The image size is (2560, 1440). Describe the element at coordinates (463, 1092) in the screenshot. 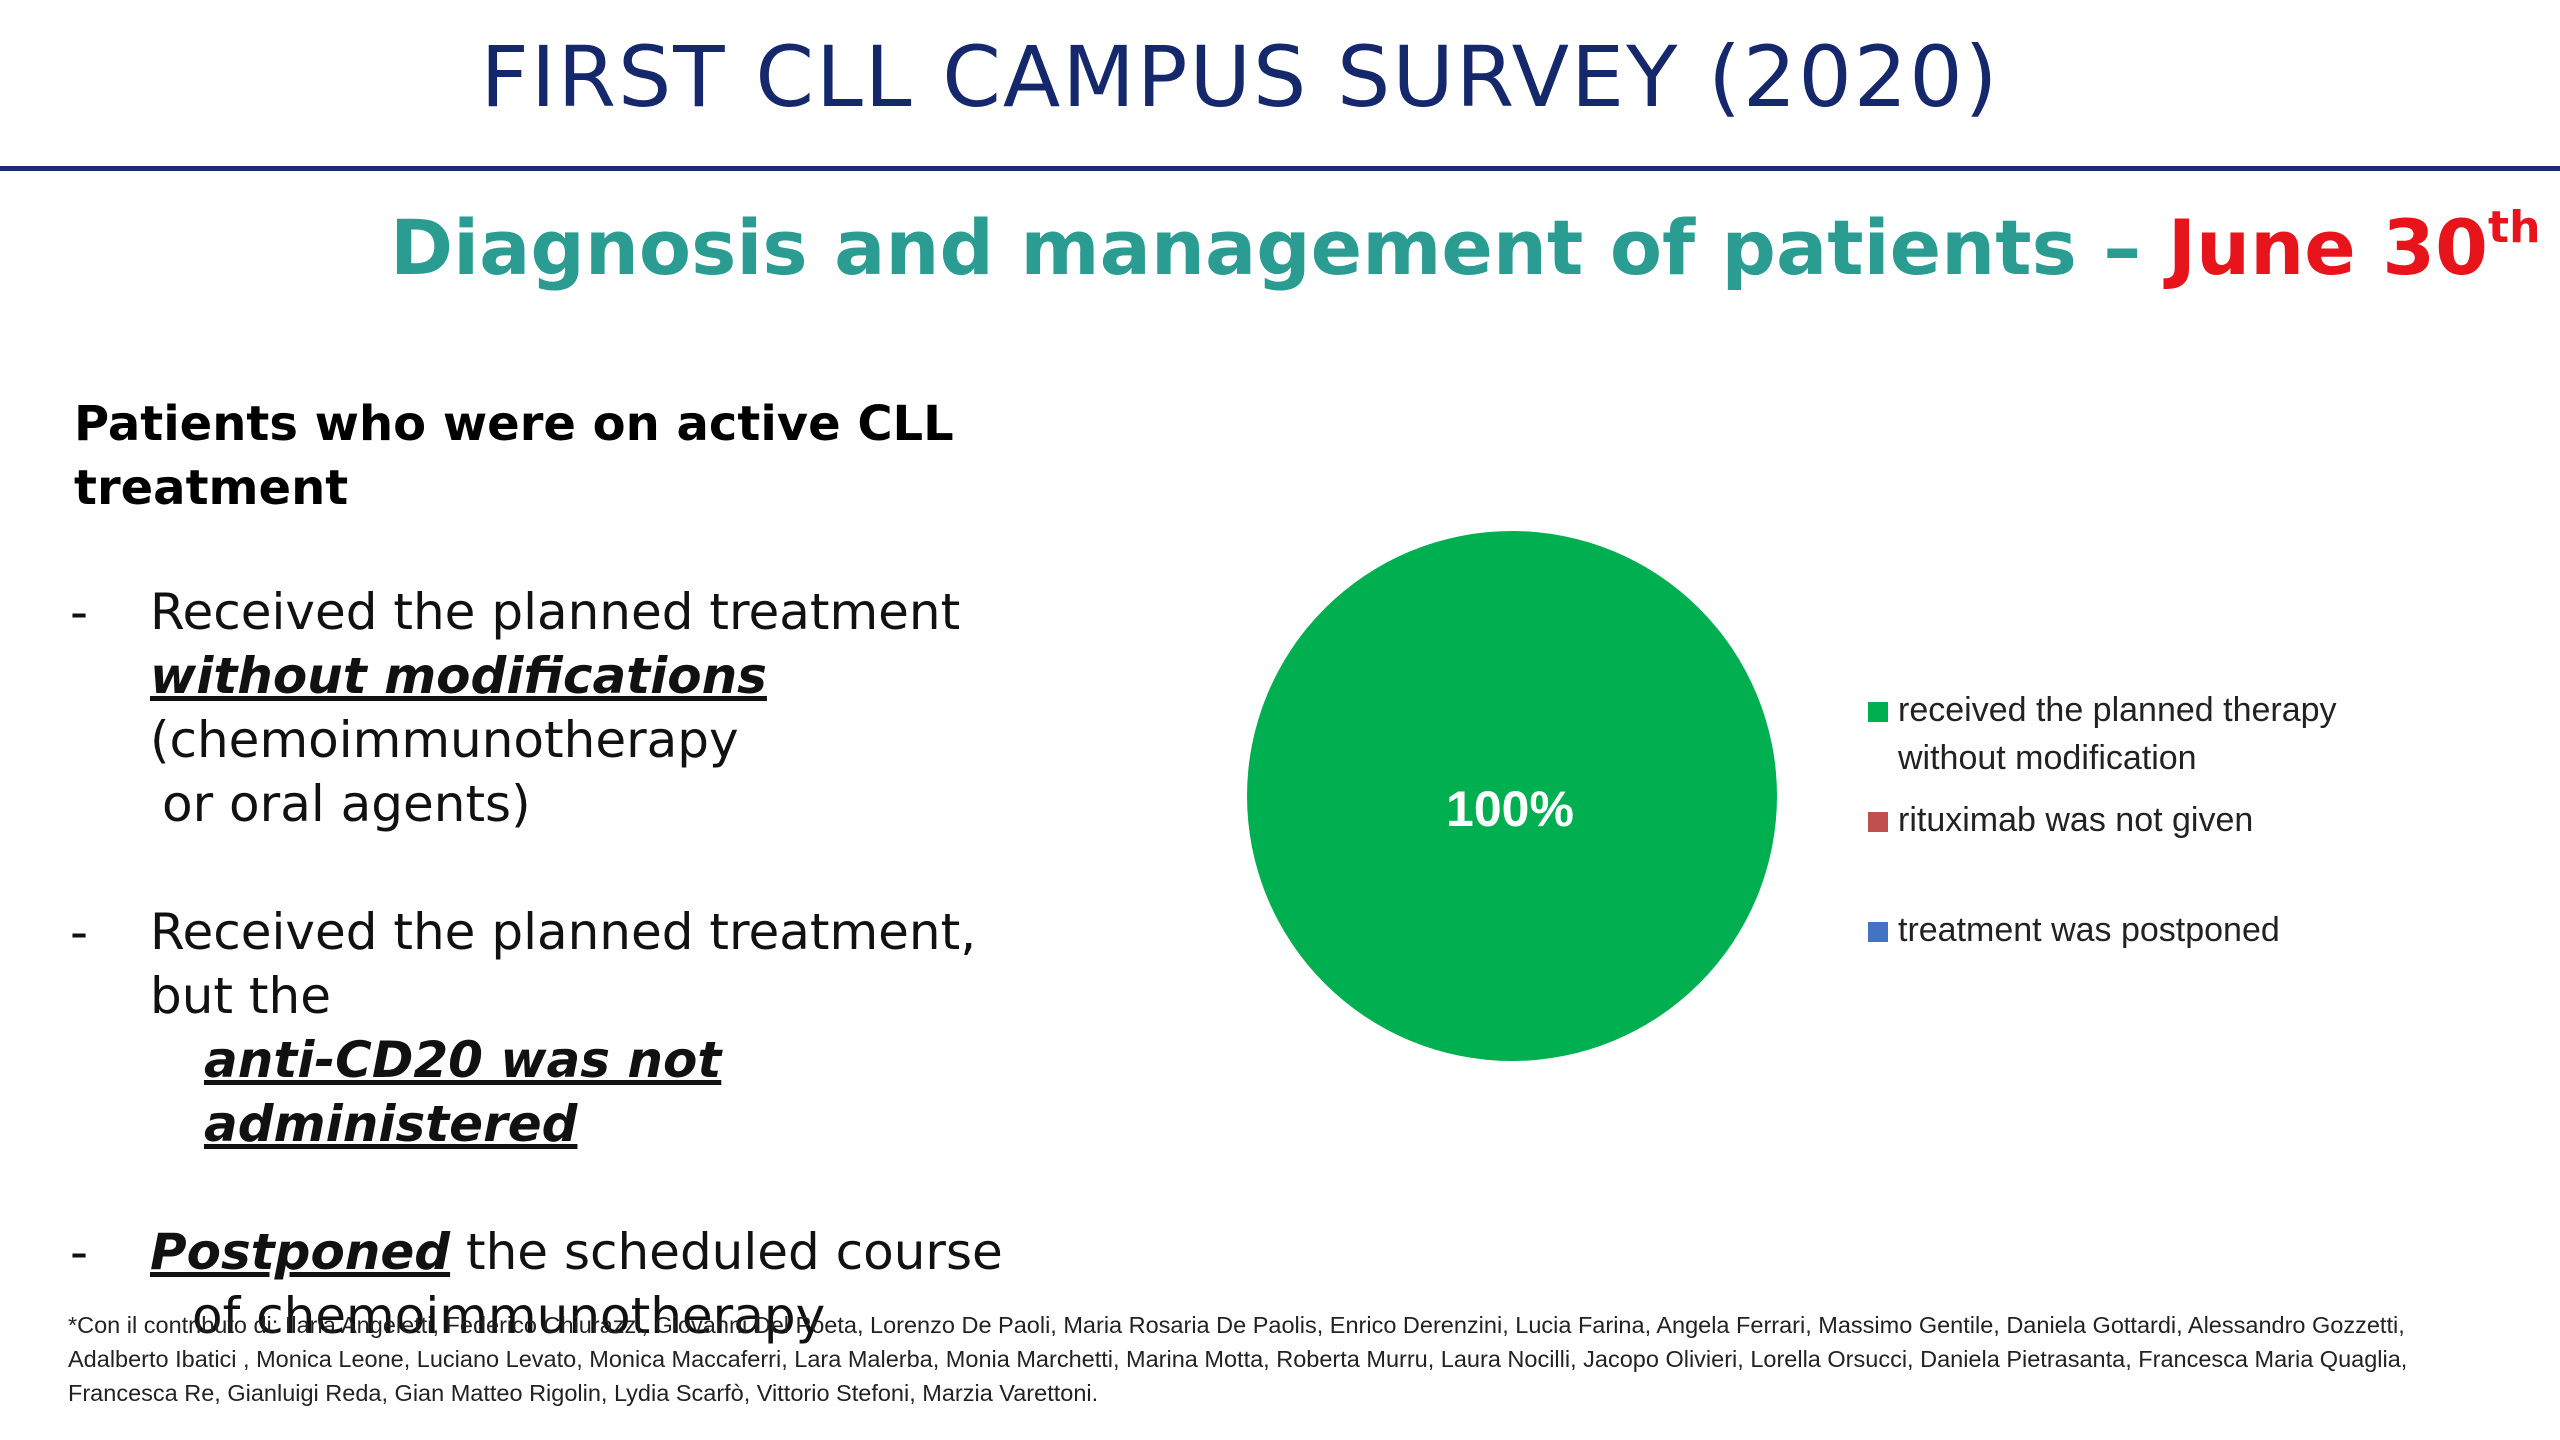

I see `bullet-2-emphasis: anti-CD20 was not administered` at that location.